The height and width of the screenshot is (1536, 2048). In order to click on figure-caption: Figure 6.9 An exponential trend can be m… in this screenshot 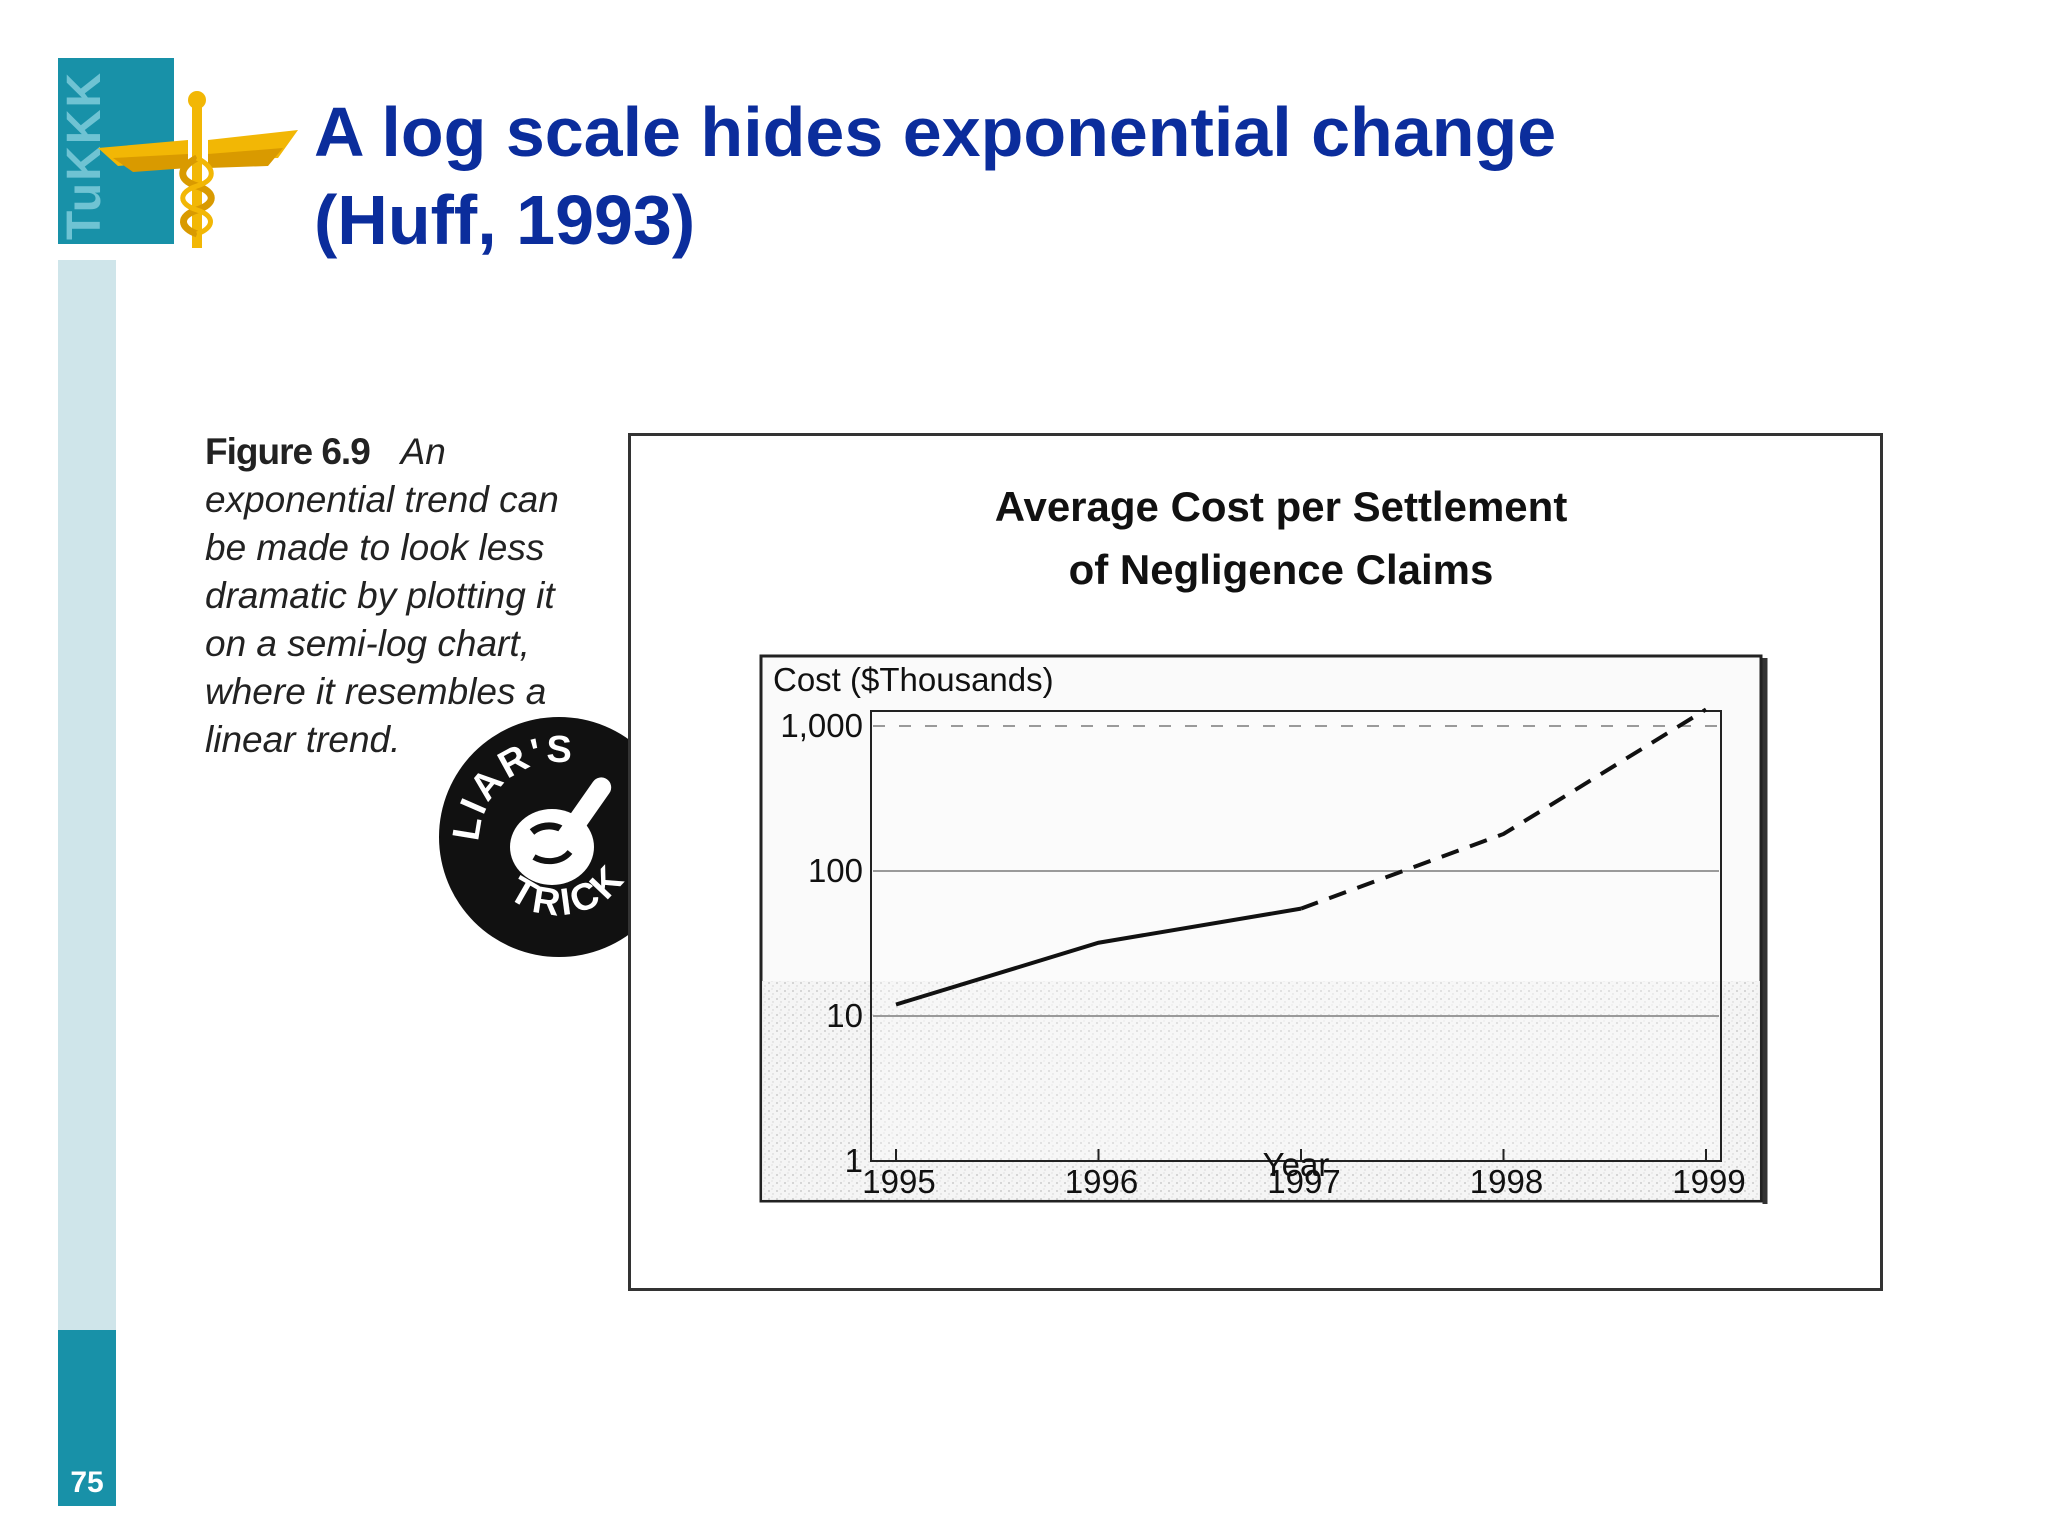, I will do `click(405, 596)`.